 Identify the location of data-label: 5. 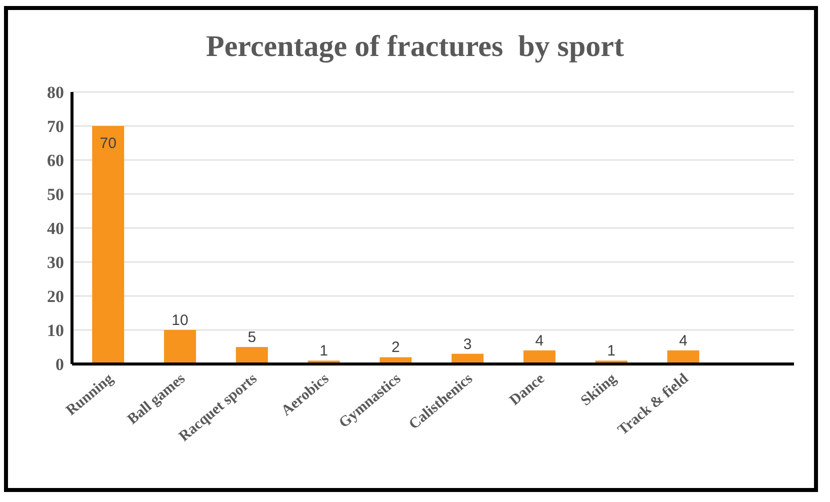
(252, 337).